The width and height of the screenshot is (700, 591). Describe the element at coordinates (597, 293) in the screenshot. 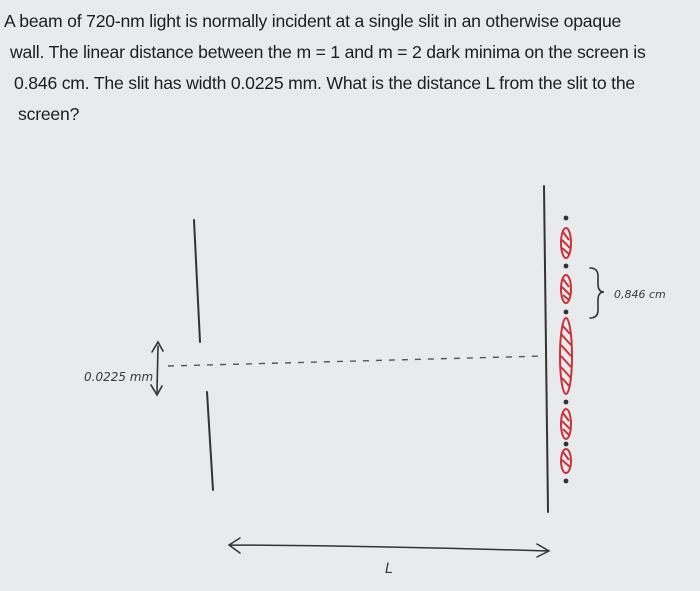

I see `minima-brace` at that location.